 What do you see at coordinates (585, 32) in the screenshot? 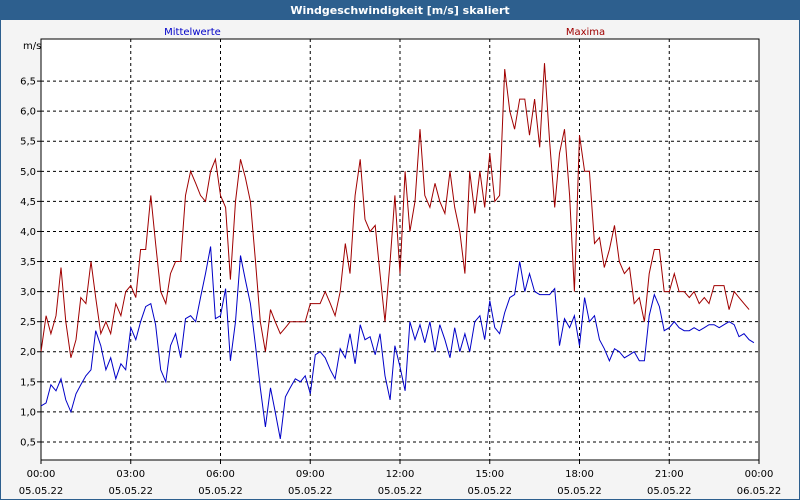
I see `legend-label-maxima: Maxima` at bounding box center [585, 32].